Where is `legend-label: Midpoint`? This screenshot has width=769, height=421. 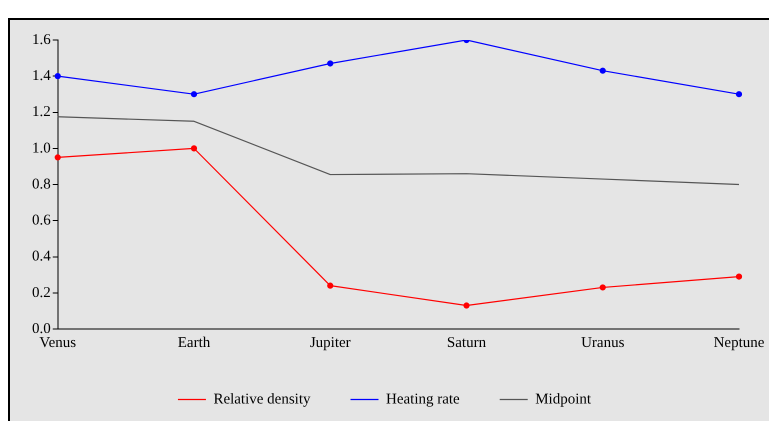 legend-label: Midpoint is located at coordinates (563, 399).